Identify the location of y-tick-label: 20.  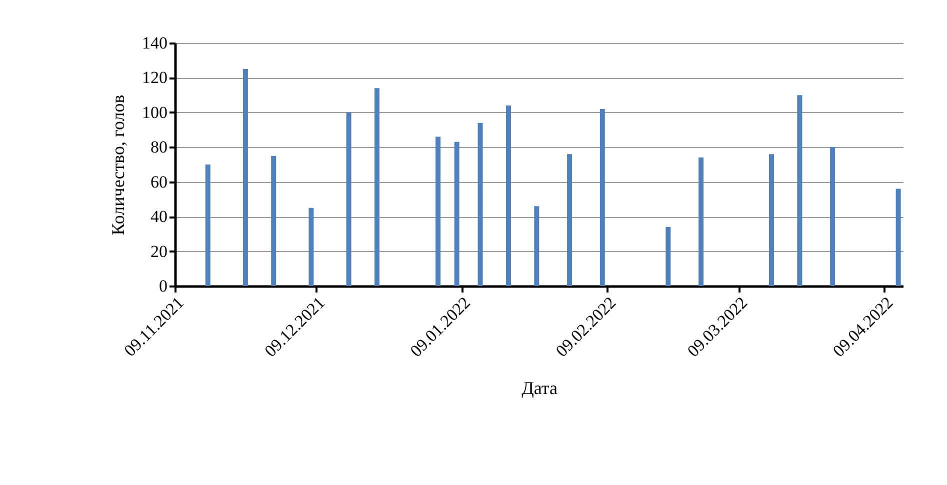
(159, 251).